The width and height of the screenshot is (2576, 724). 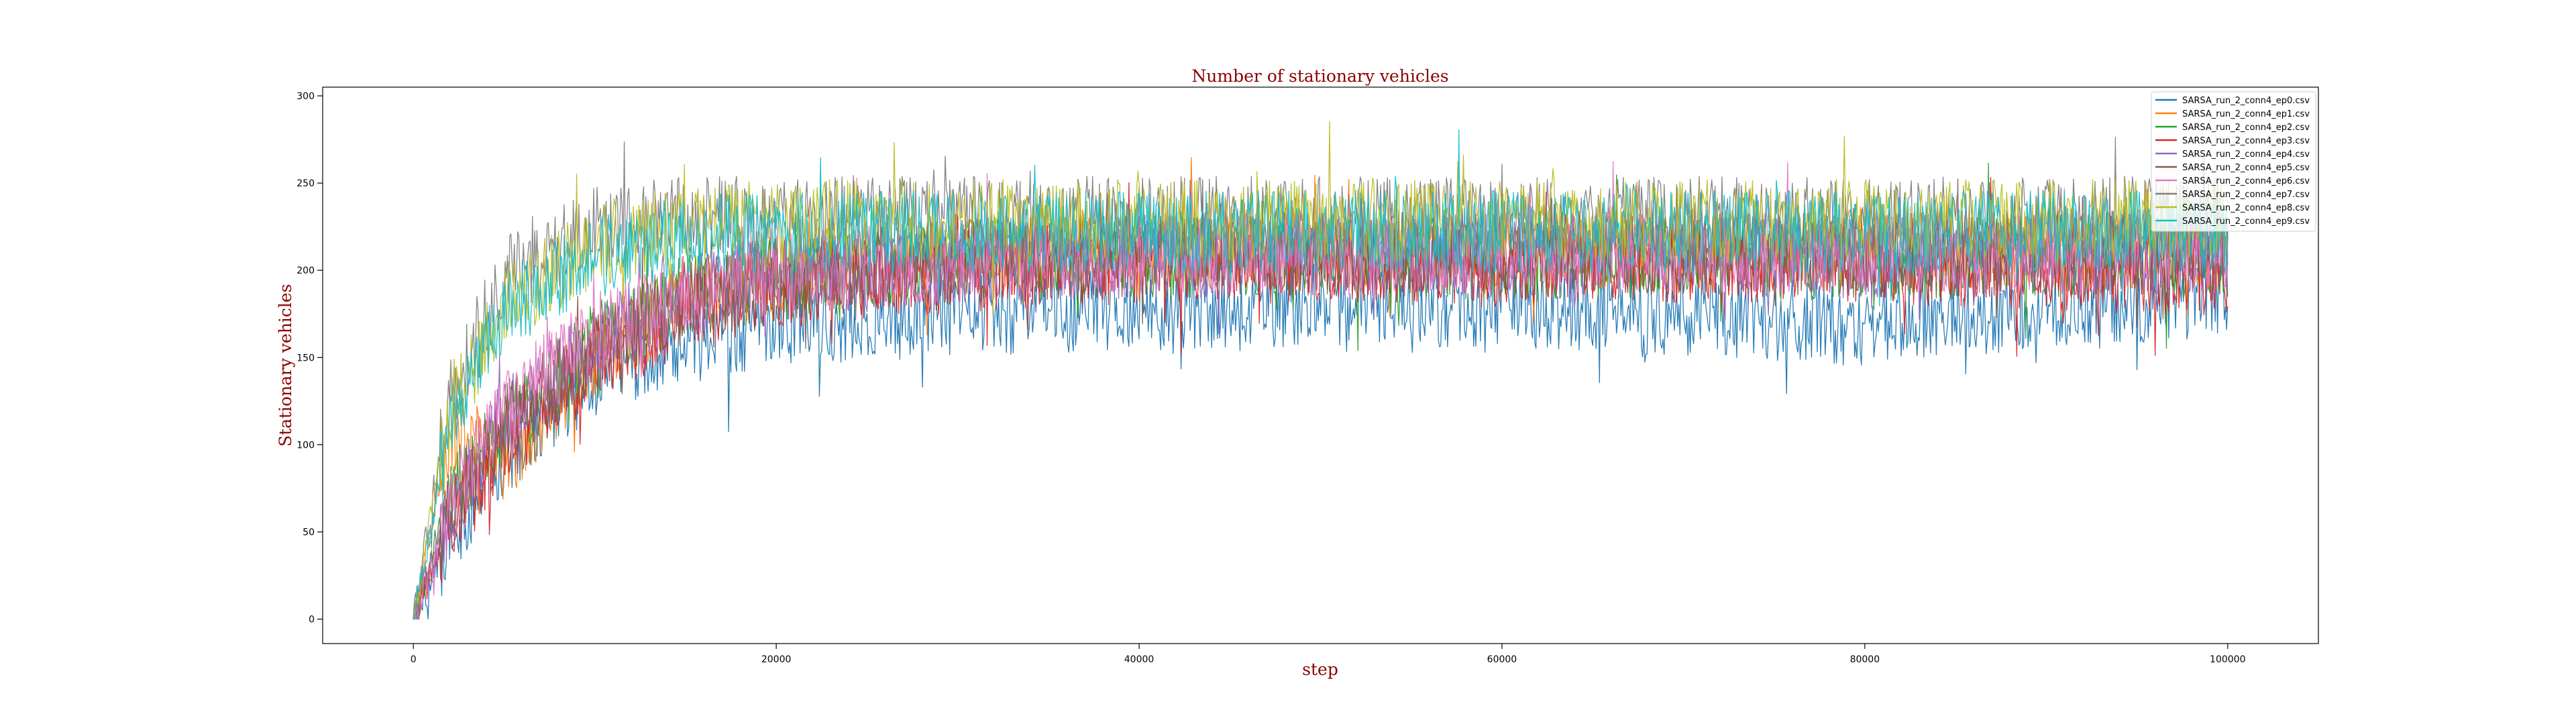 I want to click on y-tick-label: 200, so click(x=306, y=270).